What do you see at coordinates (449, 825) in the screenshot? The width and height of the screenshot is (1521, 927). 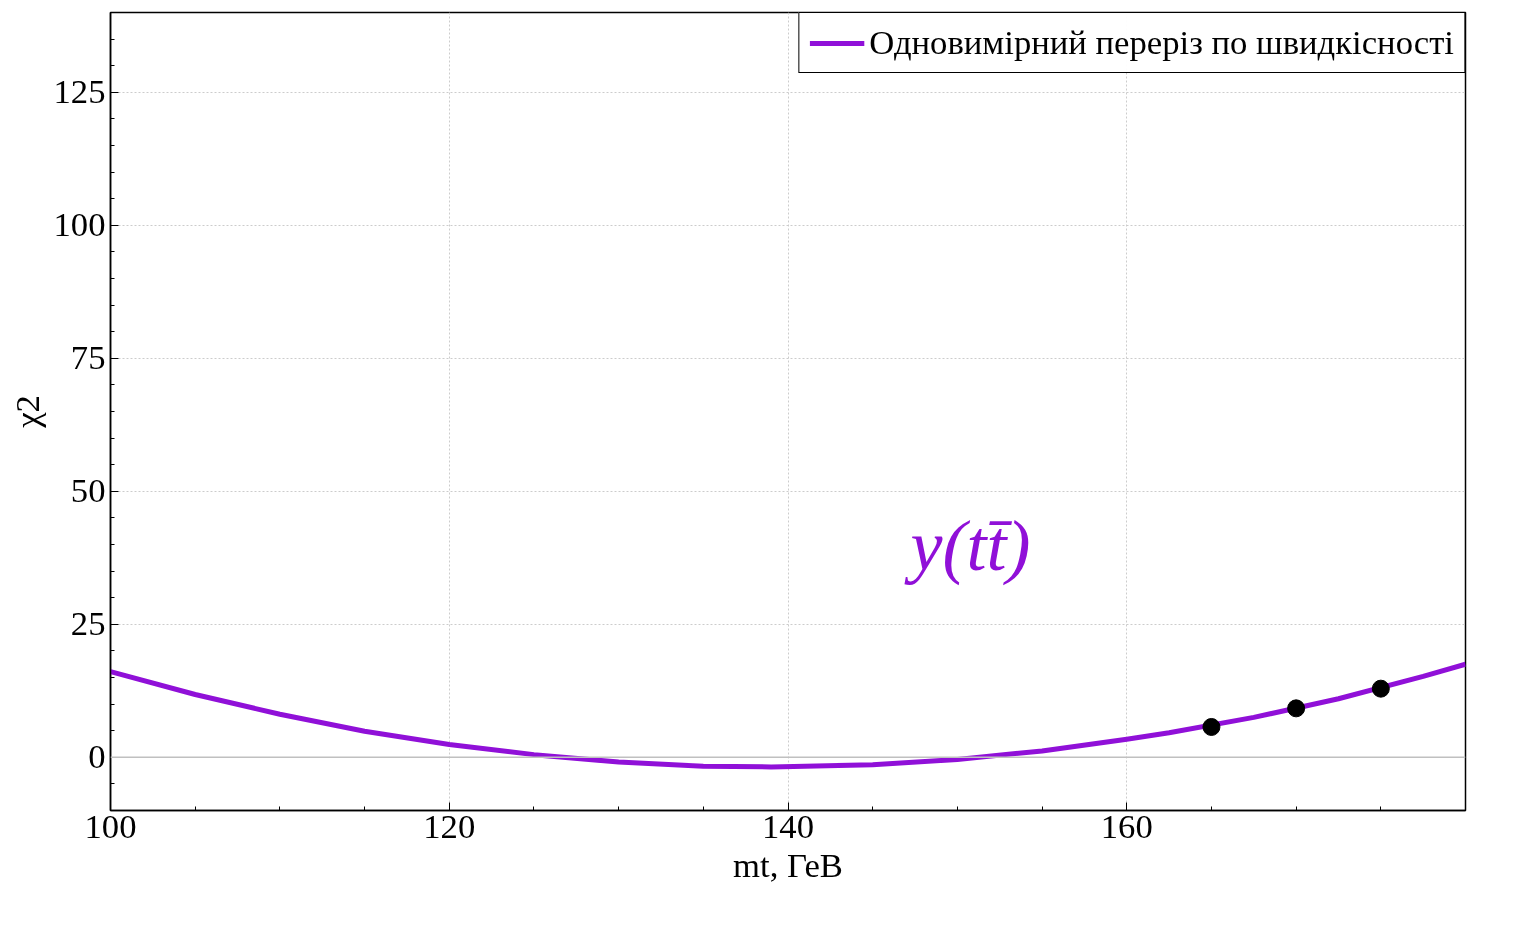 I see `x-tick-label: 120` at bounding box center [449, 825].